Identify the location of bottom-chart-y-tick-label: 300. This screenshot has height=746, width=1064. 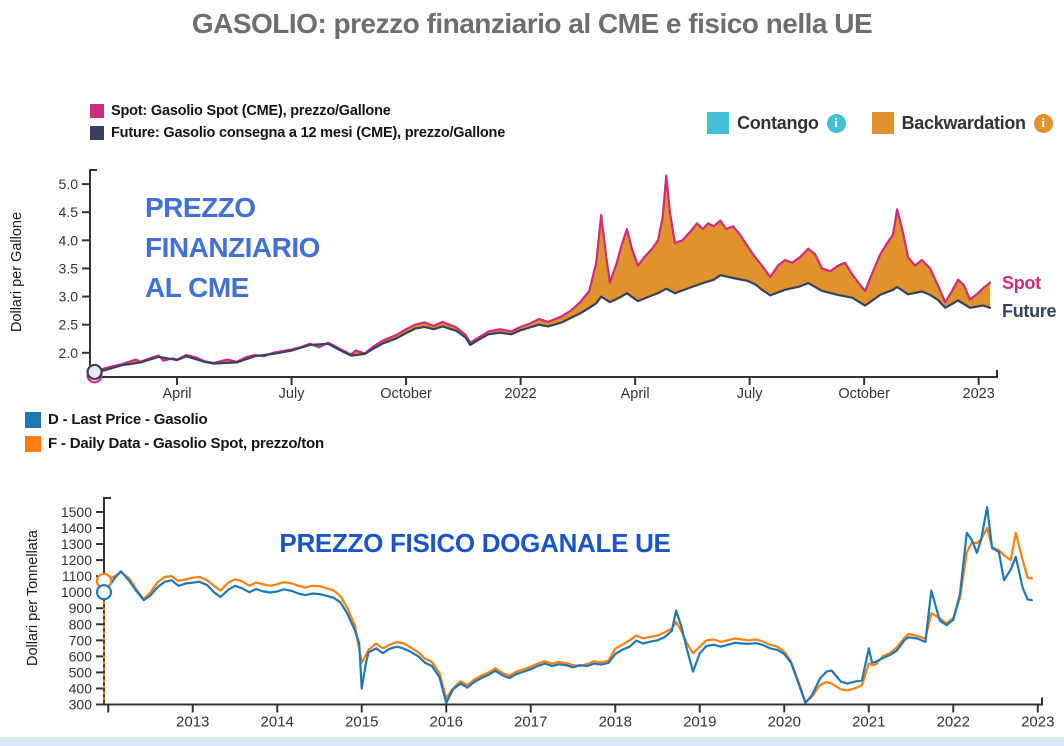
(81, 705).